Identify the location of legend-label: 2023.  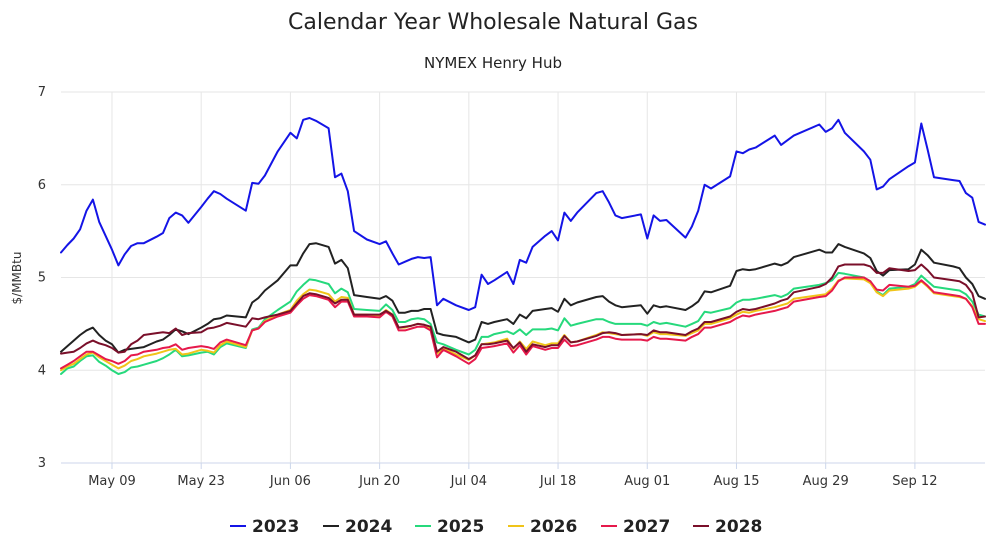
(275, 527).